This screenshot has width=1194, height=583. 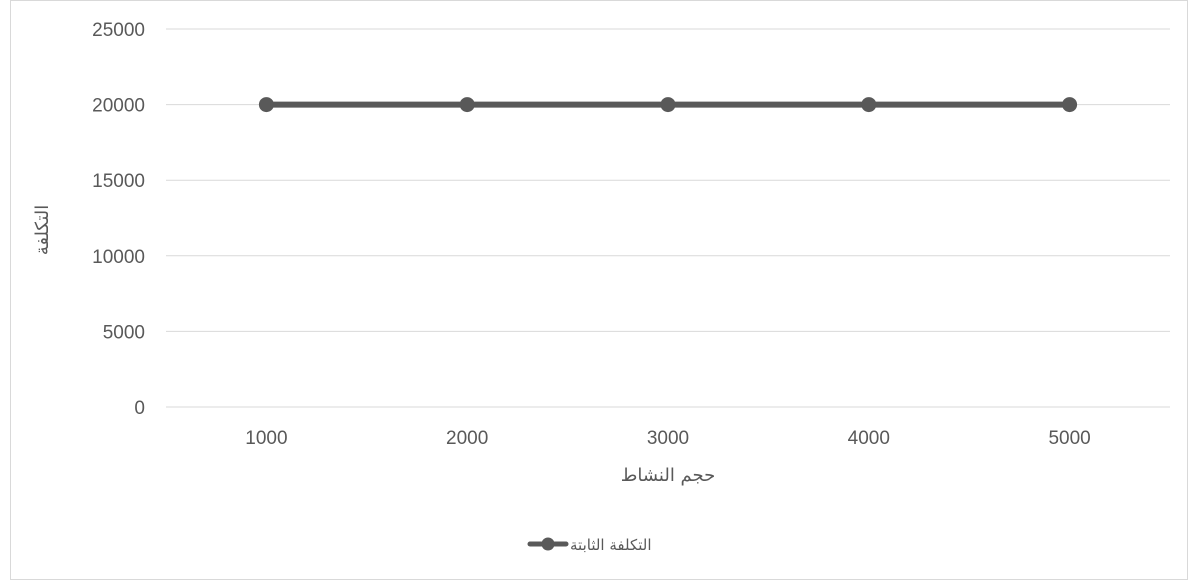 What do you see at coordinates (467, 438) in the screenshot?
I see `x-tick-label: 2000` at bounding box center [467, 438].